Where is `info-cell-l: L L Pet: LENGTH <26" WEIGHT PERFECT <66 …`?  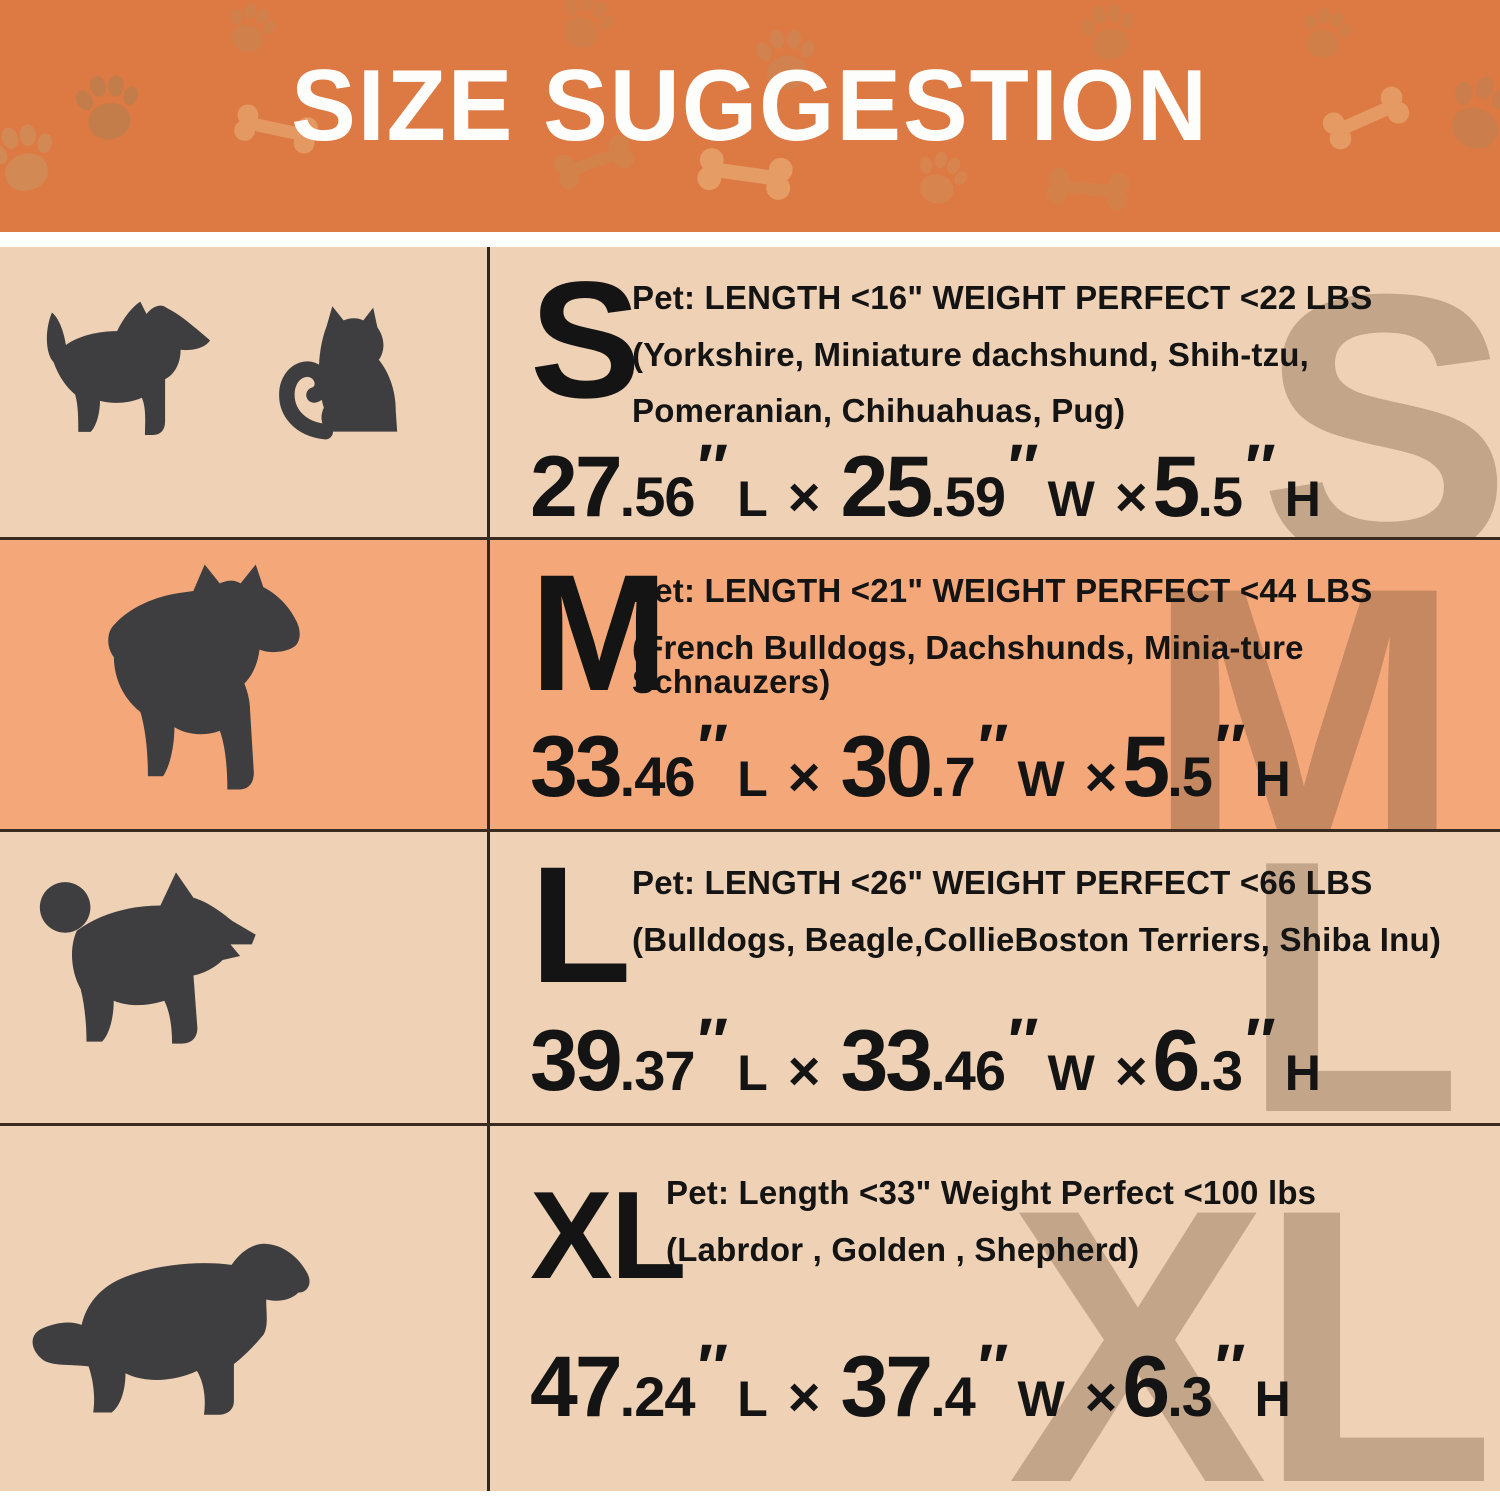
info-cell-l: L L Pet: LENGTH <26" WEIGHT PERFECT <66 … is located at coordinates (995, 977).